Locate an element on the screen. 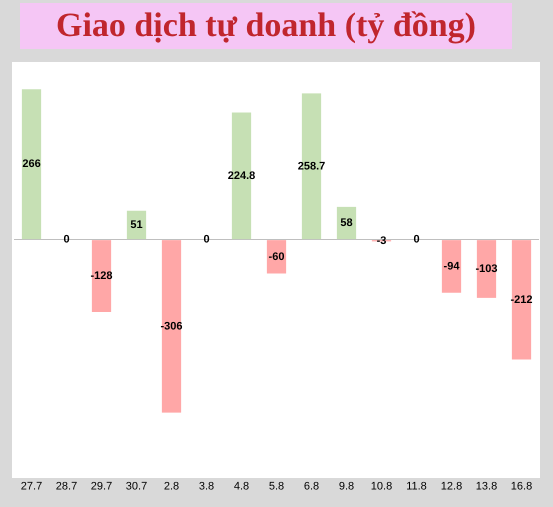 This screenshot has width=553, height=507. data-label: -306 is located at coordinates (171, 326).